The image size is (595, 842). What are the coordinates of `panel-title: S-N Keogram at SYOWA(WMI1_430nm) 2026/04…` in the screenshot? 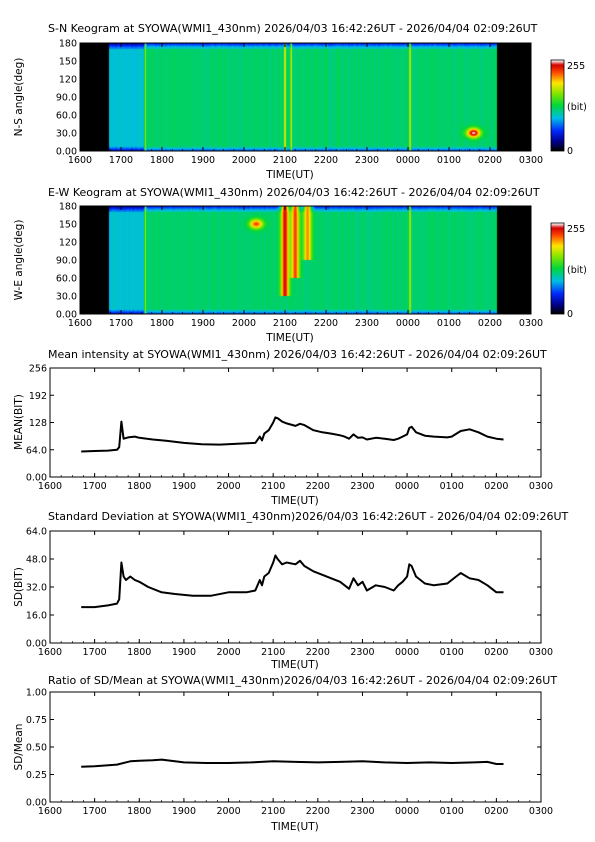 It's located at (293, 28).